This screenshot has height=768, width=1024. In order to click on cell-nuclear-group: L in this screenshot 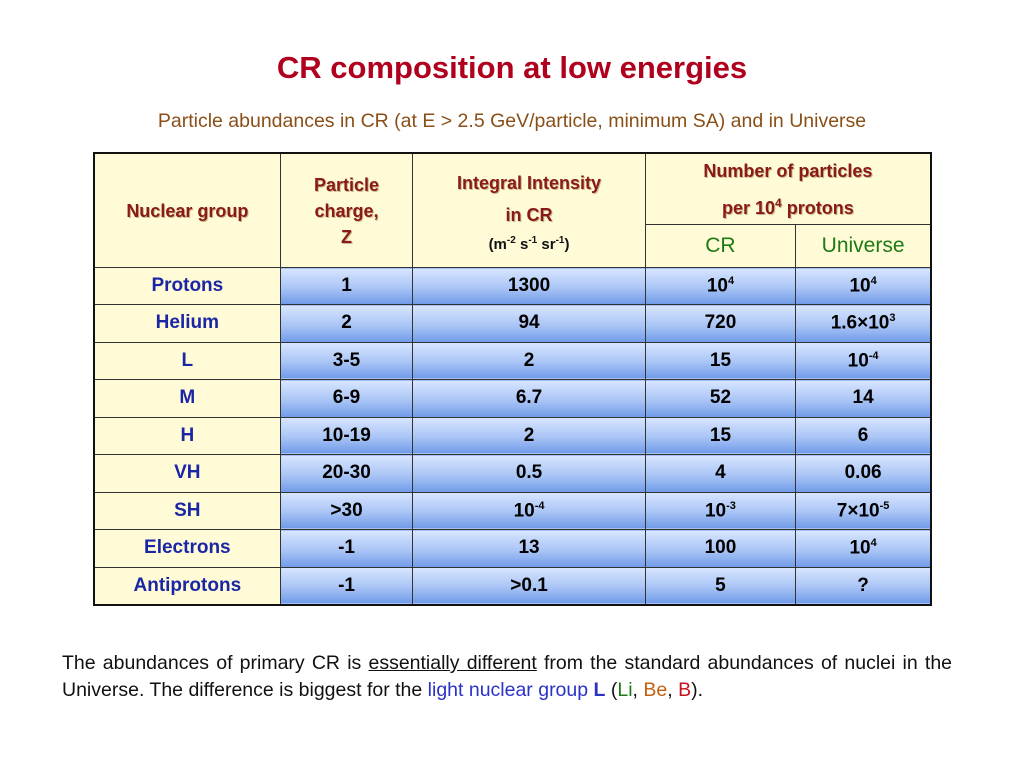, I will do `click(187, 360)`.